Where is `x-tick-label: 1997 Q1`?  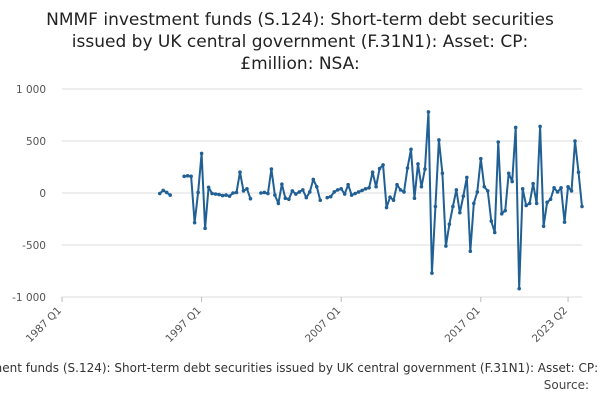
x-tick-label: 1997 Q1 is located at coordinates (183, 325).